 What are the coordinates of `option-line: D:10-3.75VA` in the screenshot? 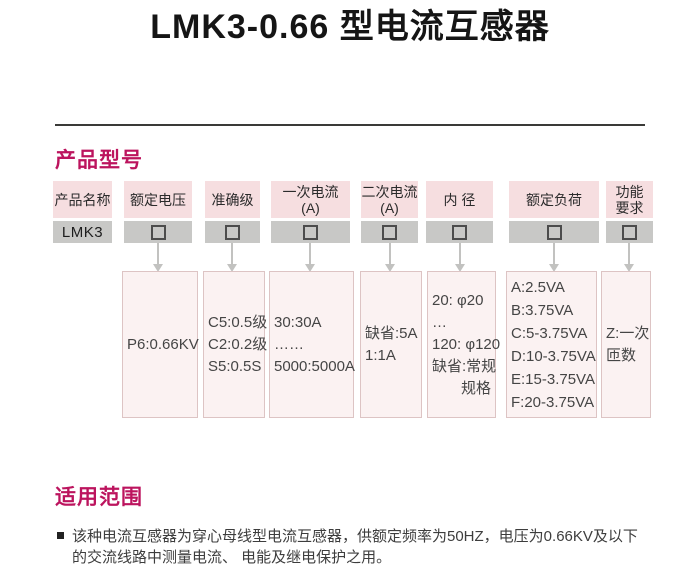 It's located at (553, 356).